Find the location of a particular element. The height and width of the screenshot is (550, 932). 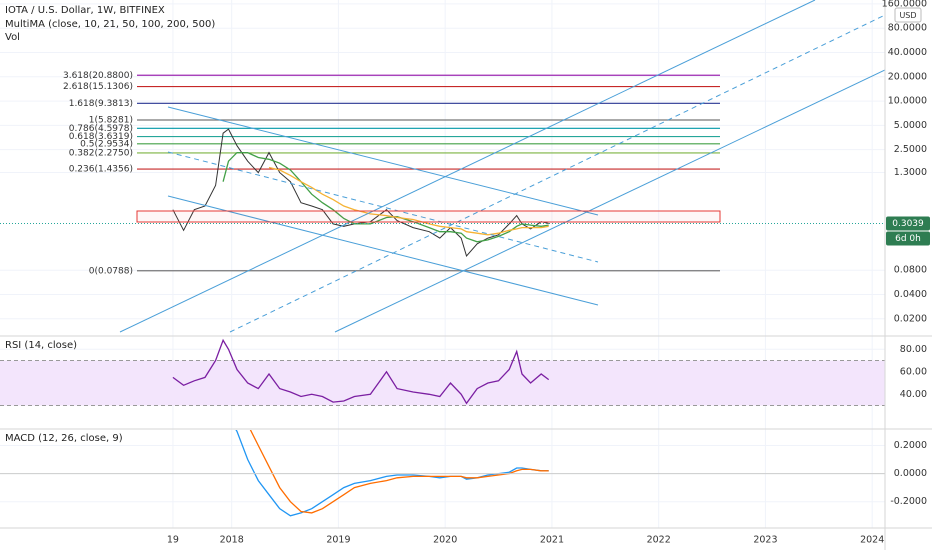

price-box is located at coordinates (908, 223).